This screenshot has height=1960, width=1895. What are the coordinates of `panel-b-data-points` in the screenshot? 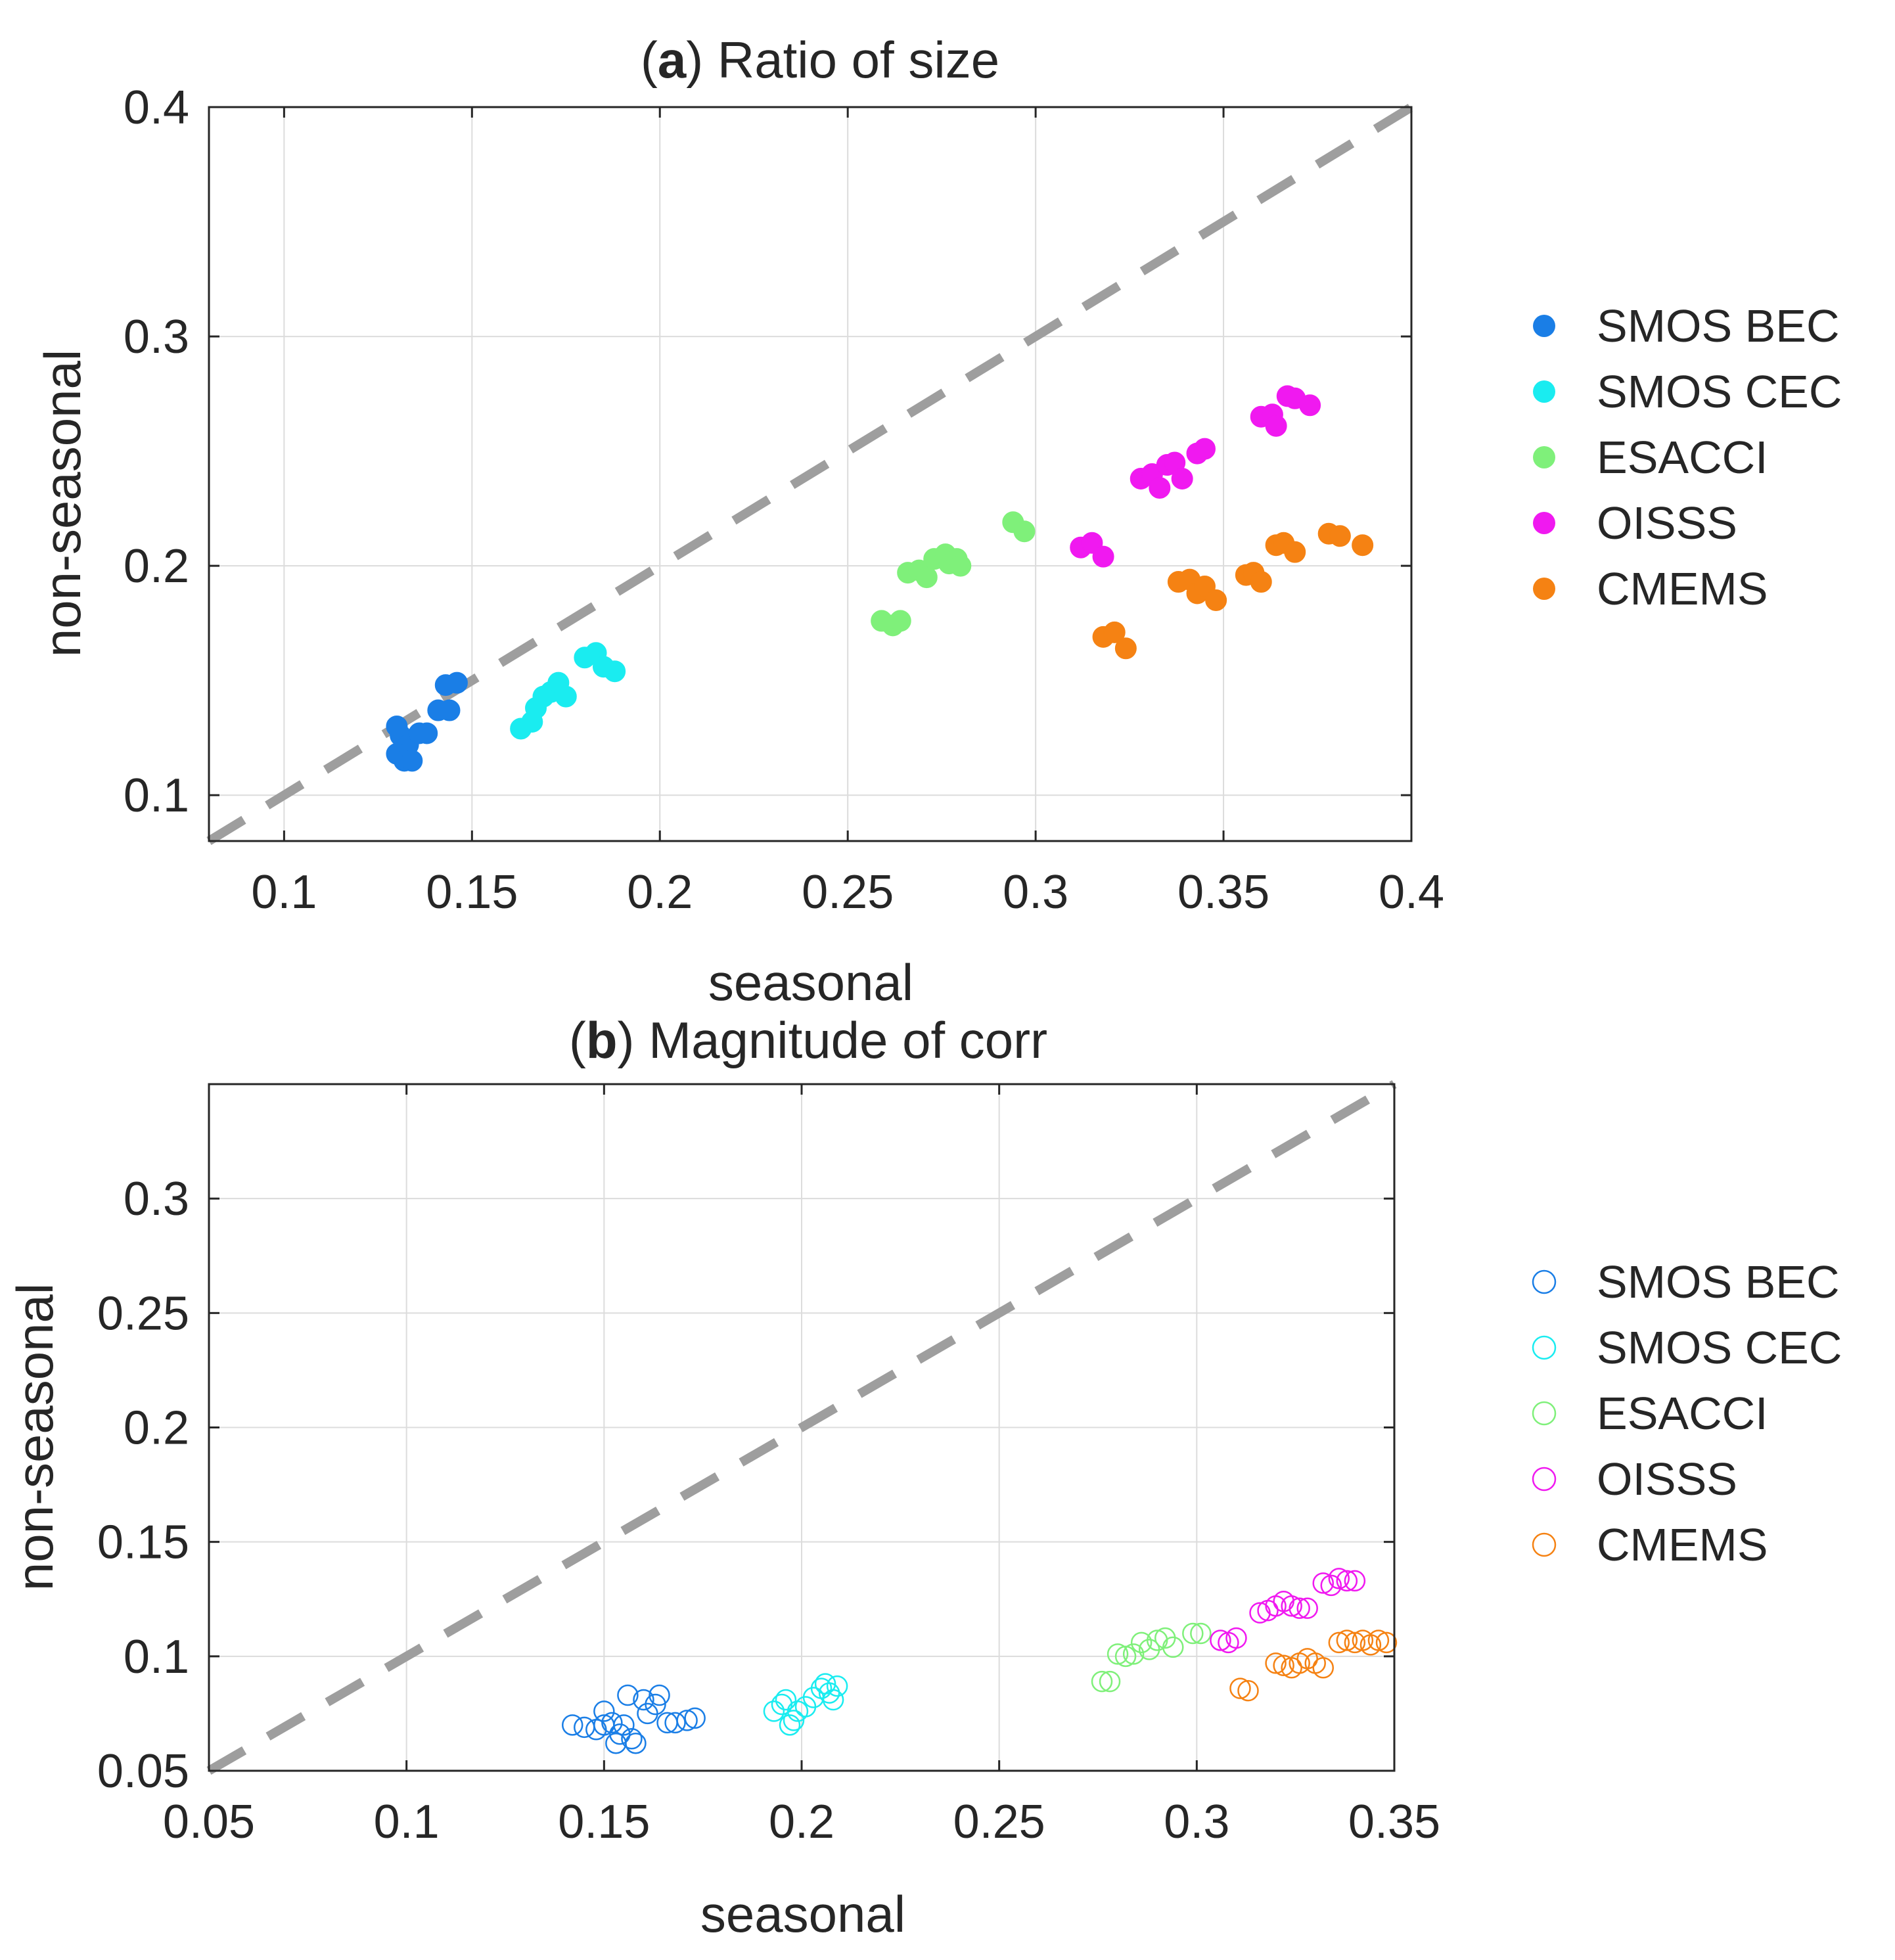 It's located at (980, 1661).